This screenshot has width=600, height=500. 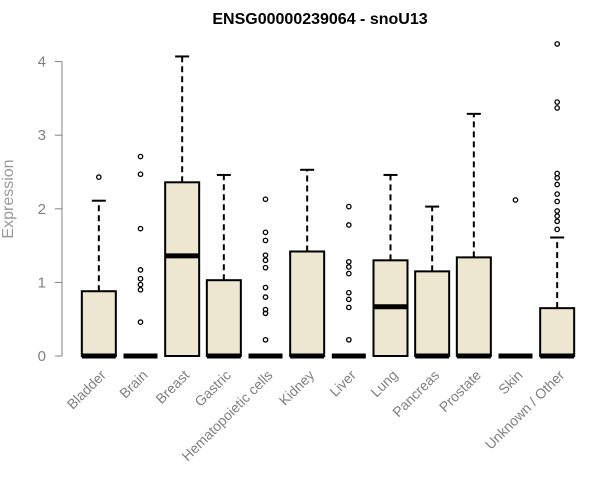 I want to click on y-axis: 0 1 2 3 4, so click(x=50, y=209).